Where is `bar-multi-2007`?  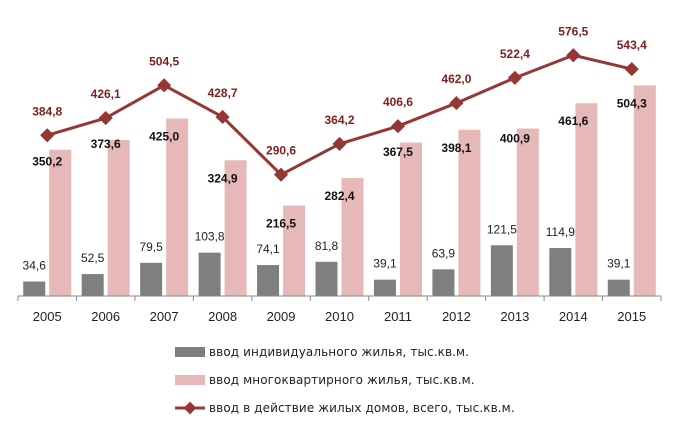 bar-multi-2007 is located at coordinates (177, 207).